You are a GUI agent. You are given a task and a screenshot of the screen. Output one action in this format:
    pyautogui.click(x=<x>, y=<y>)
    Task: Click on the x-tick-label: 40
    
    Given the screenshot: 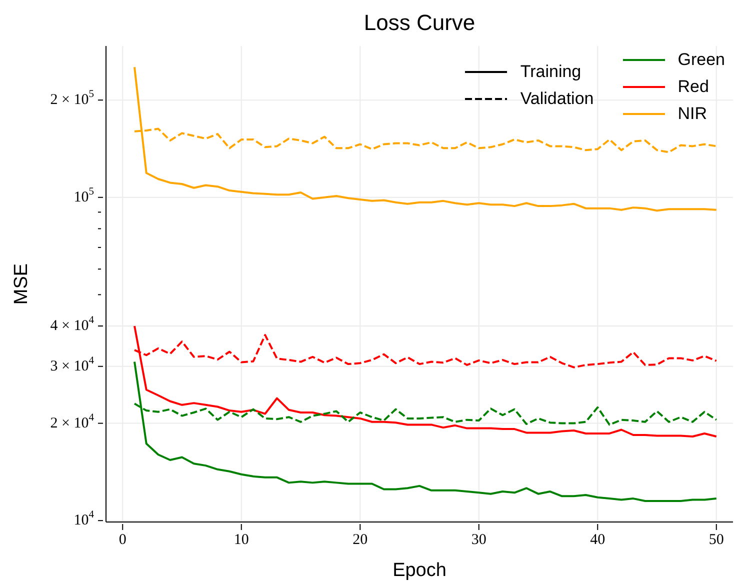 What is the action you would take?
    pyautogui.click(x=598, y=540)
    